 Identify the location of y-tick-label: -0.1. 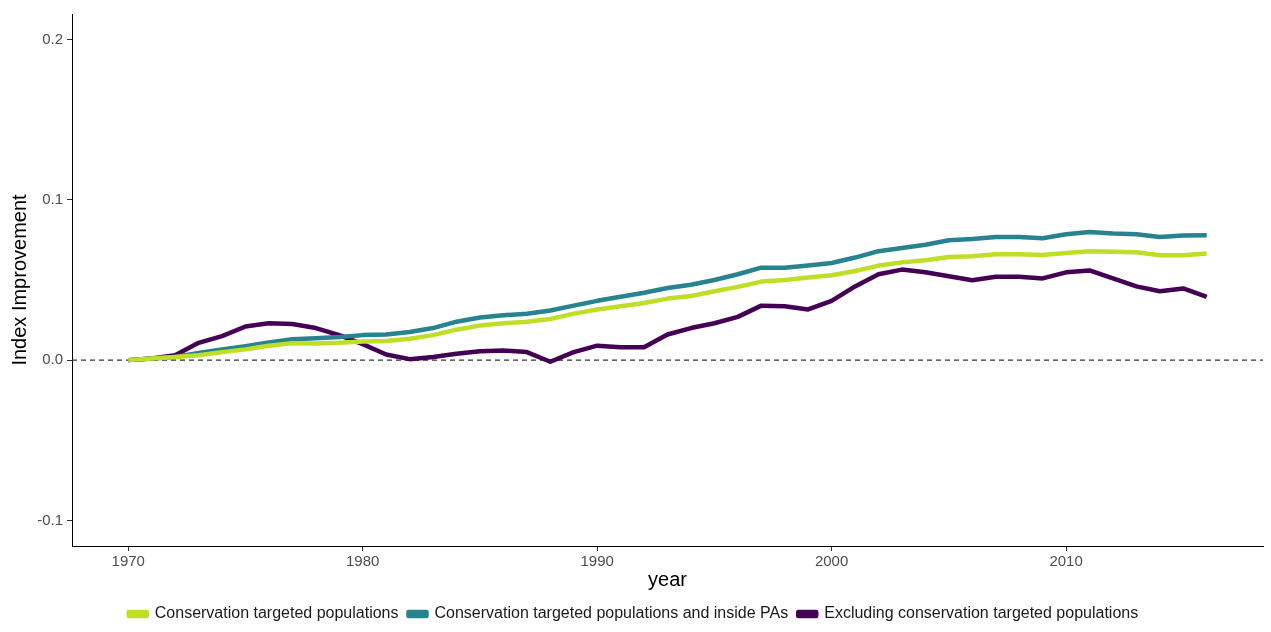
(50, 519).